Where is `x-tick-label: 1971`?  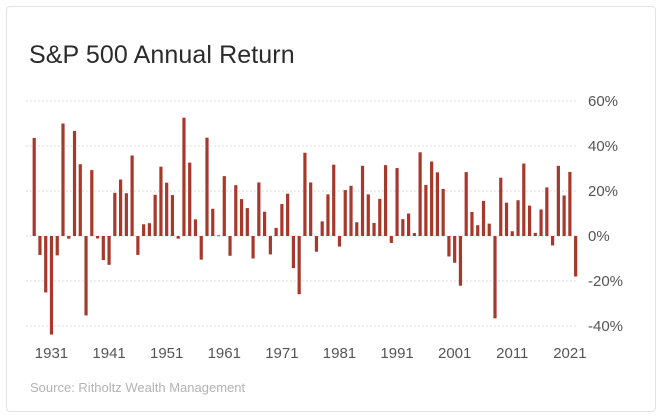 x-tick-label: 1971 is located at coordinates (281, 353).